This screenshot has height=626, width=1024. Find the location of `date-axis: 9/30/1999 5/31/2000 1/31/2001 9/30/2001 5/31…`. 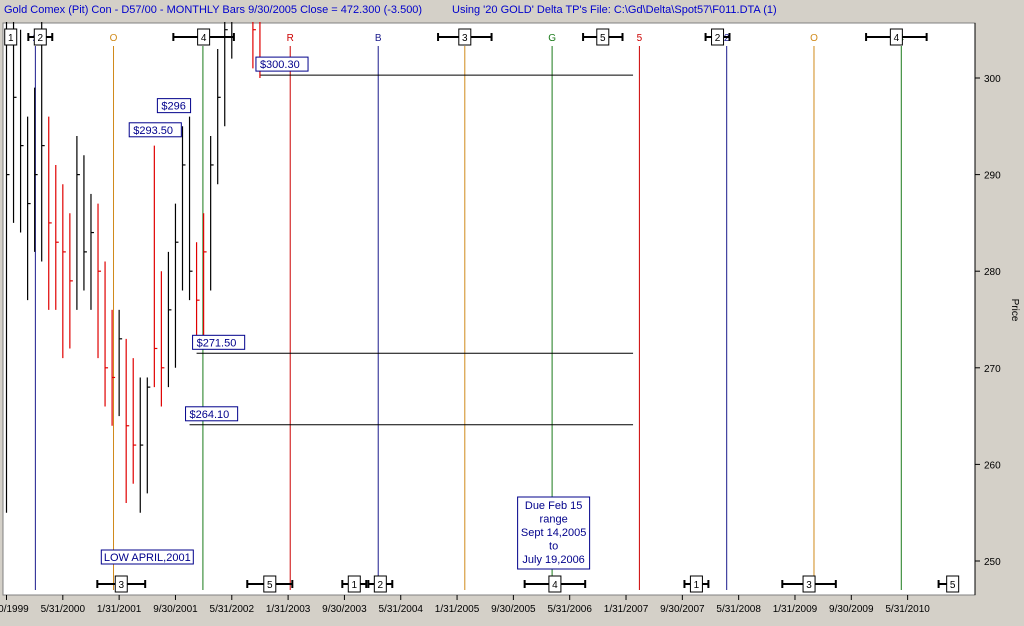

date-axis: 9/30/1999 5/31/2000 1/31/2001 9/30/2001 5/31… is located at coordinates (465, 605).